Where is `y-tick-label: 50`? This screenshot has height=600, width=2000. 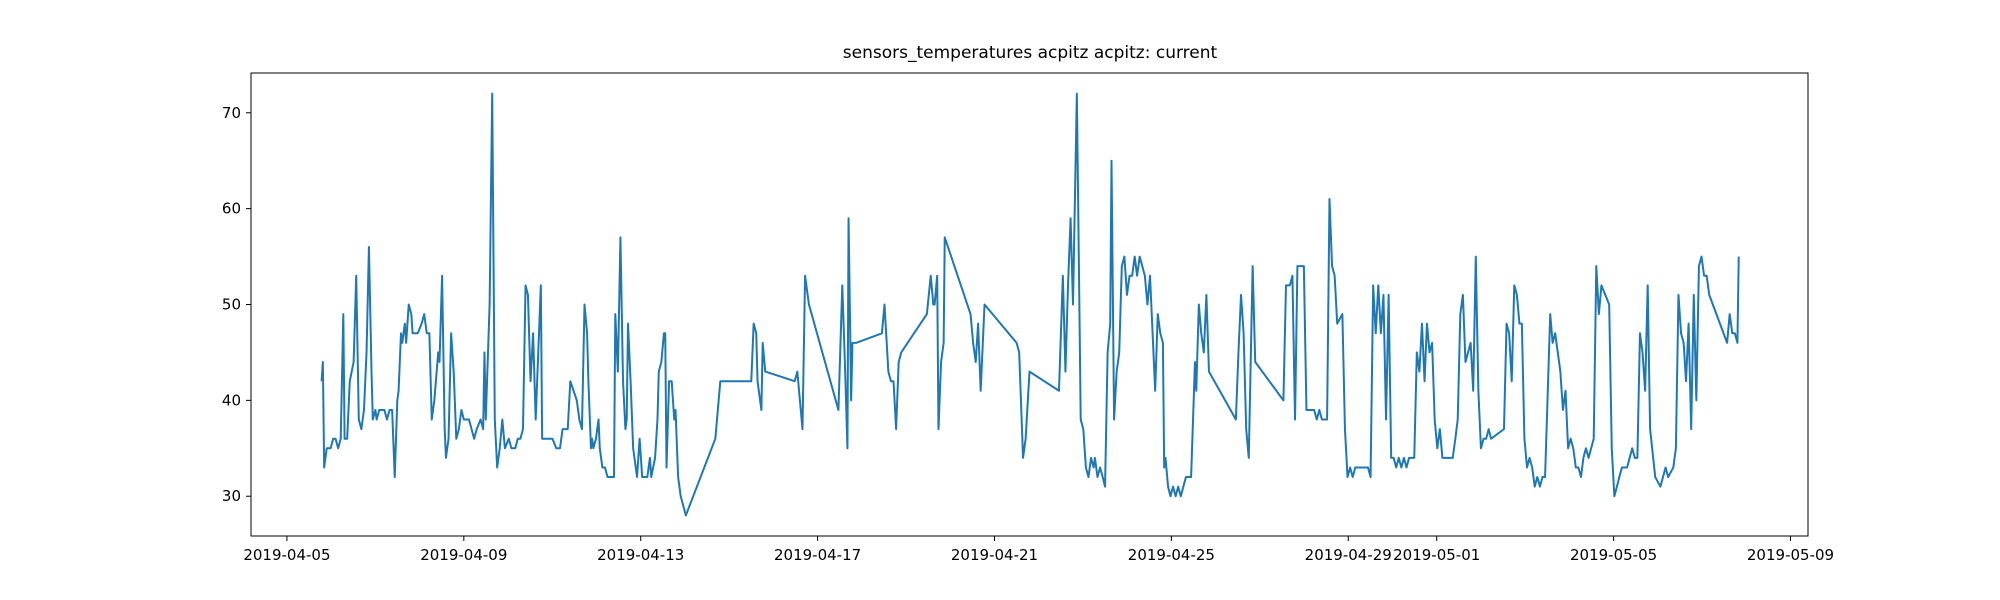
y-tick-label: 50 is located at coordinates (231, 305).